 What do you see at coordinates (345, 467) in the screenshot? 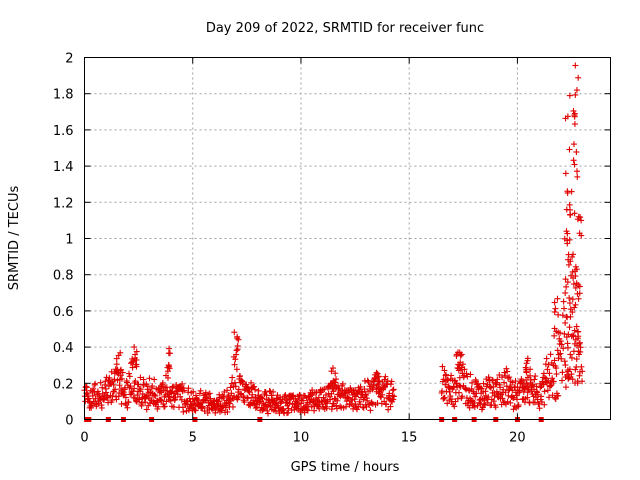
I see `x-axis-label: GPS time / hours` at bounding box center [345, 467].